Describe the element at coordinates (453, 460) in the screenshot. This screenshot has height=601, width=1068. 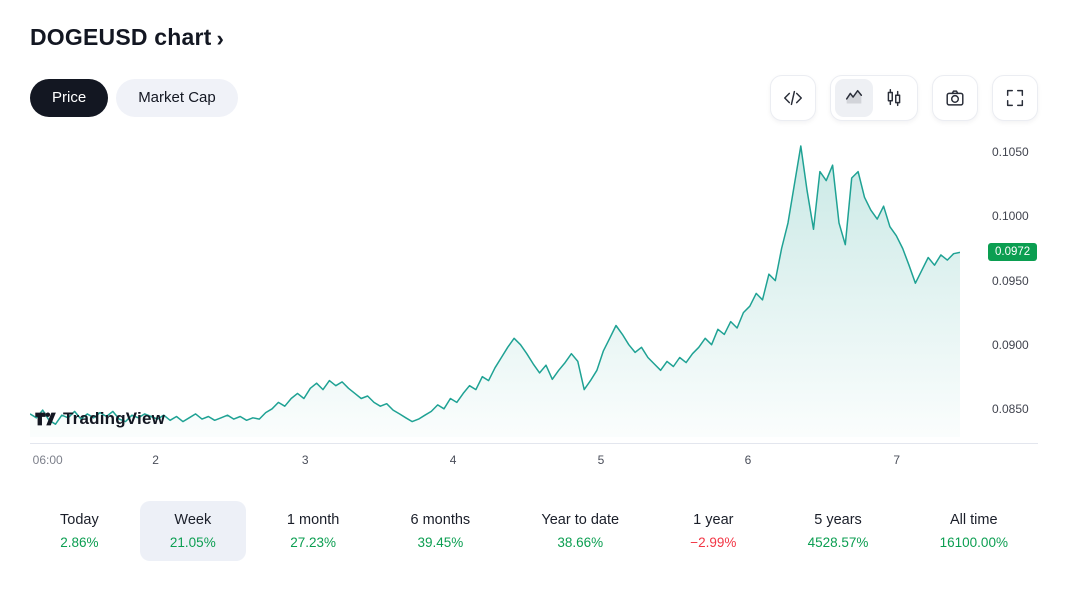
I see `x-axis-label: 4` at that location.